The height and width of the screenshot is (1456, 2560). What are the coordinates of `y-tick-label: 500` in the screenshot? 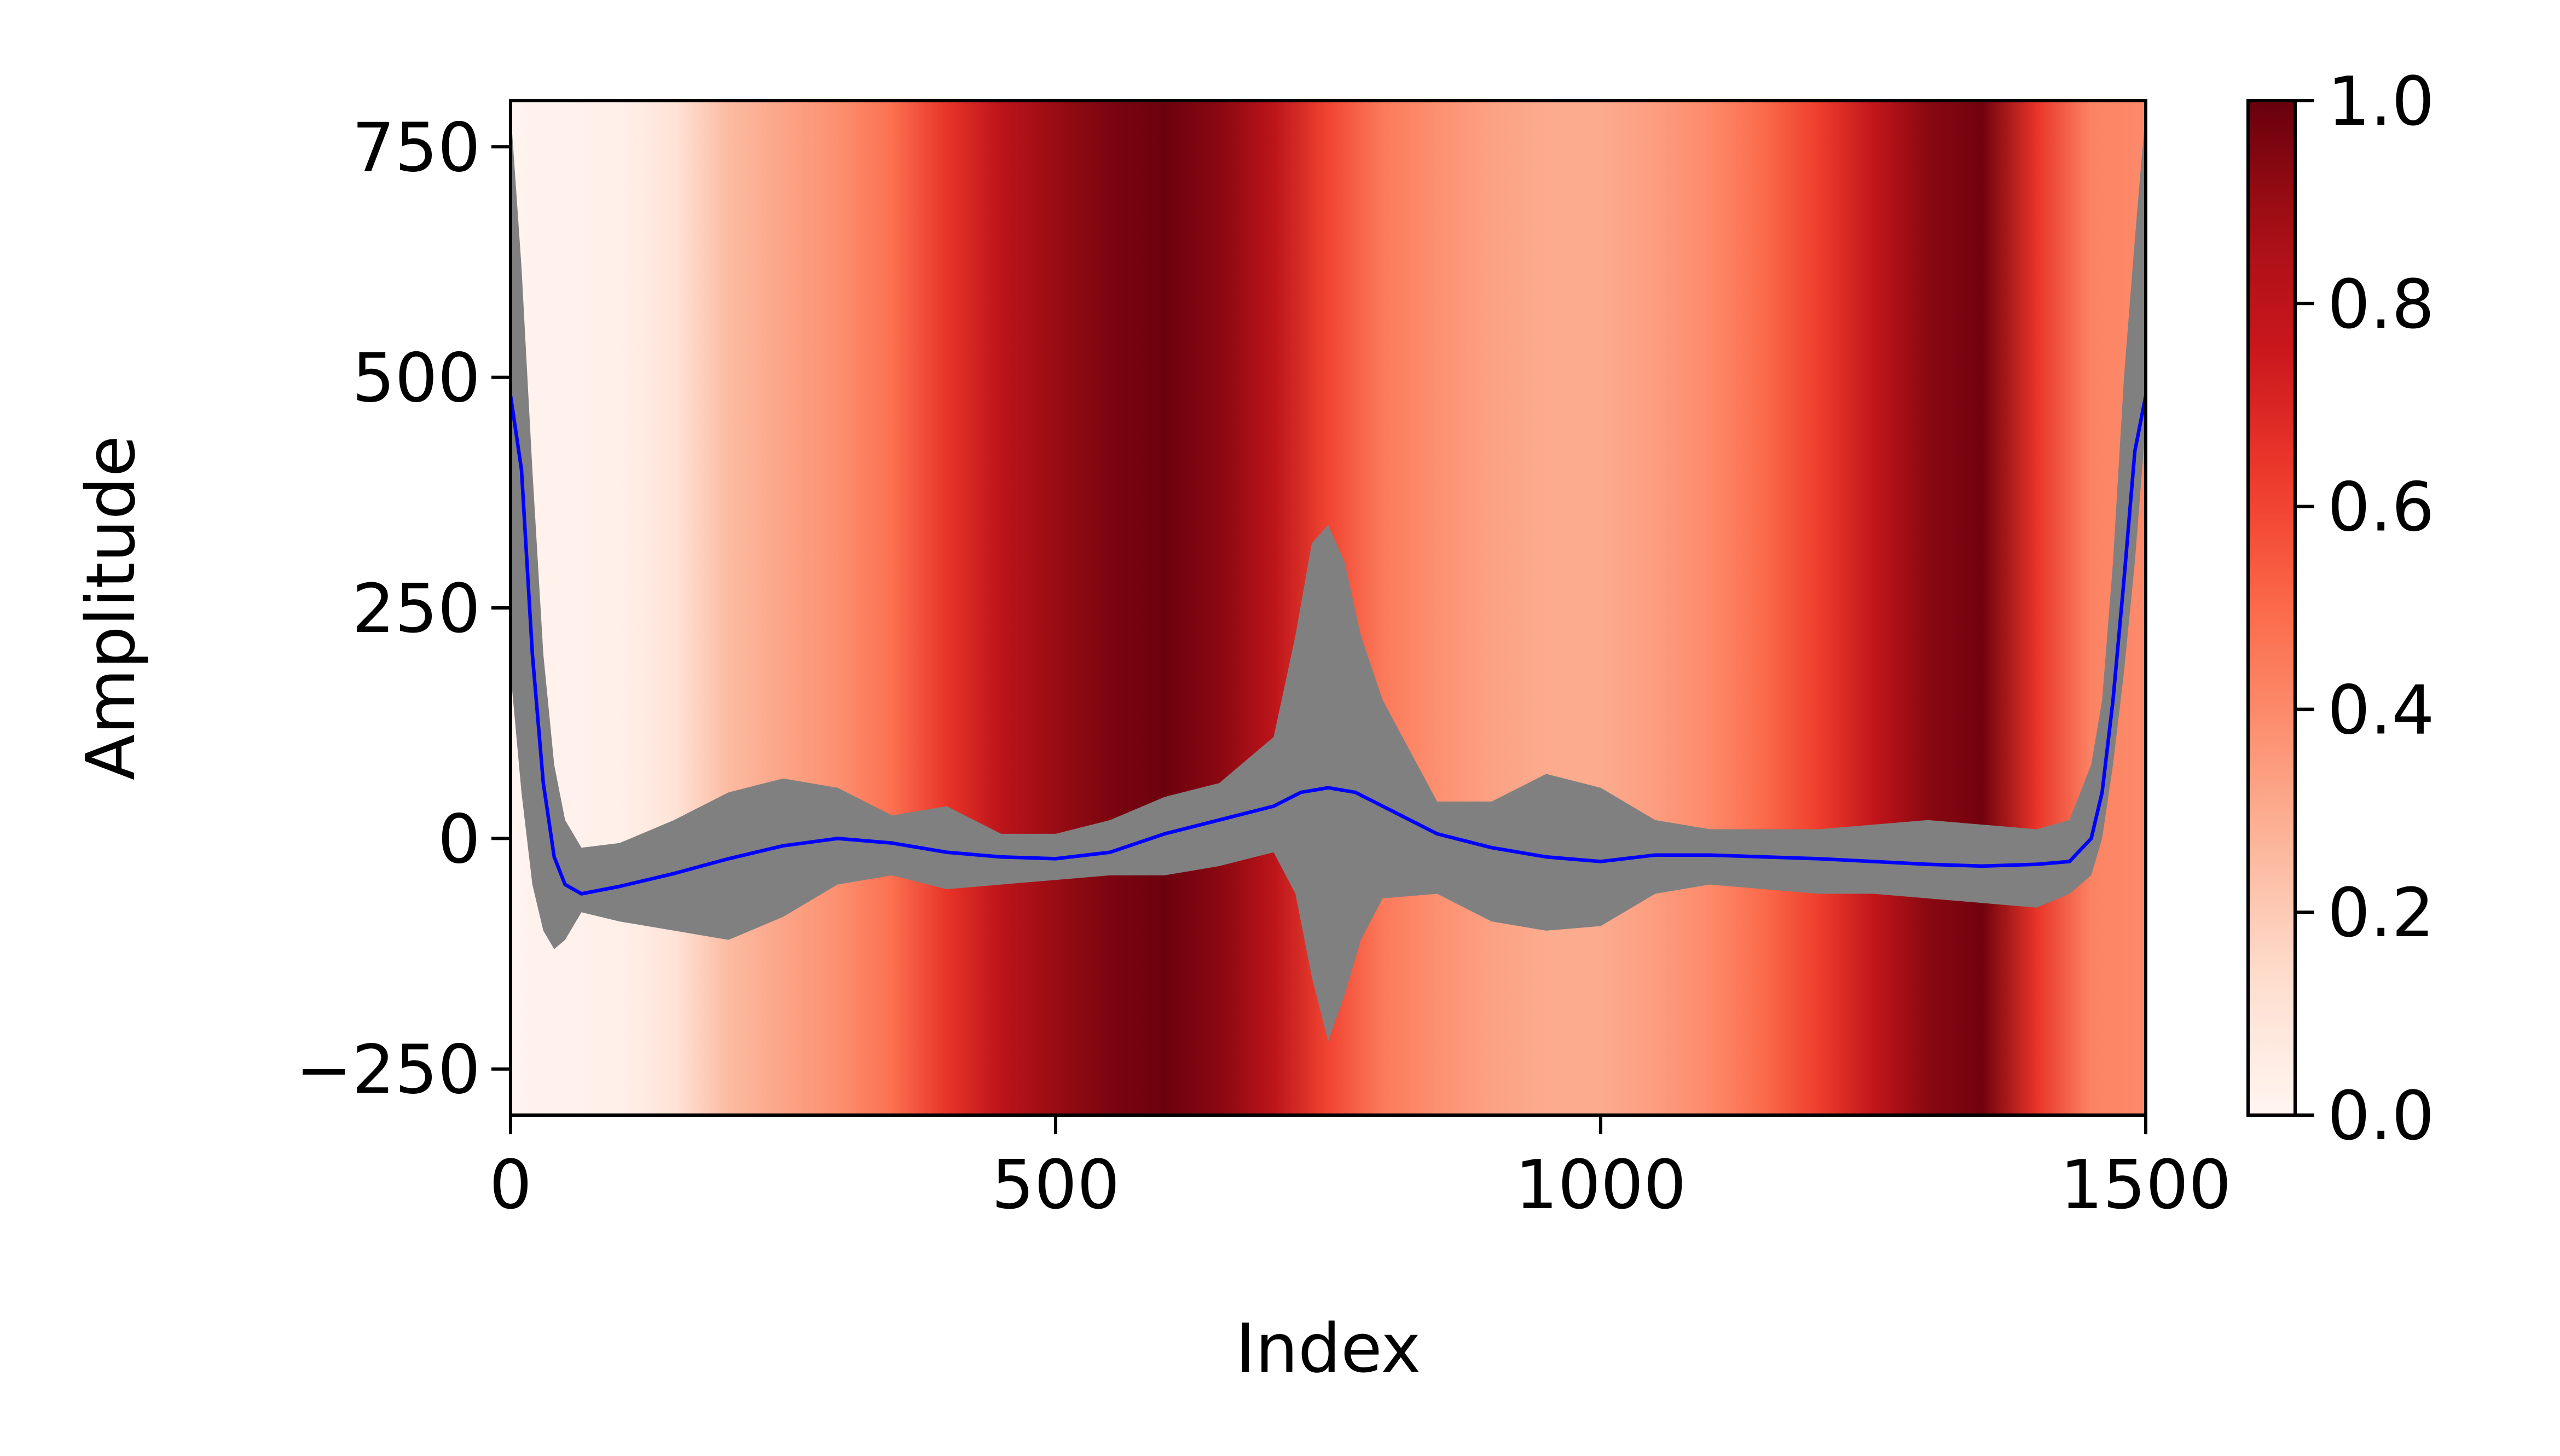 It's located at (416, 379).